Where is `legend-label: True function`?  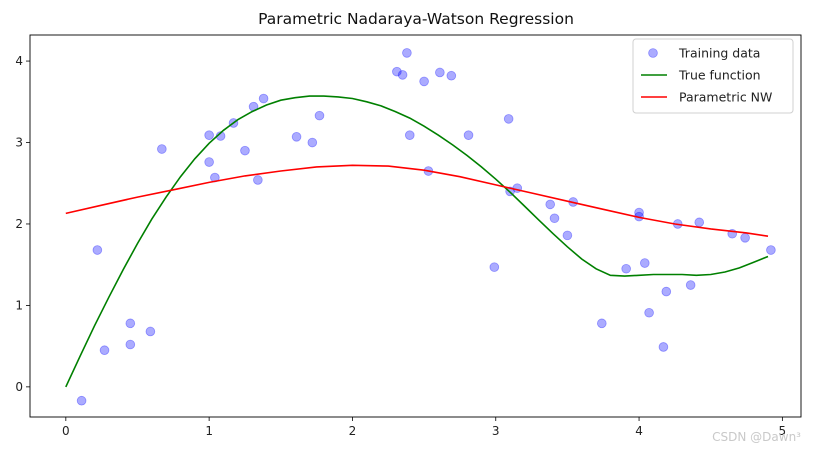 legend-label: True function is located at coordinates (719, 75).